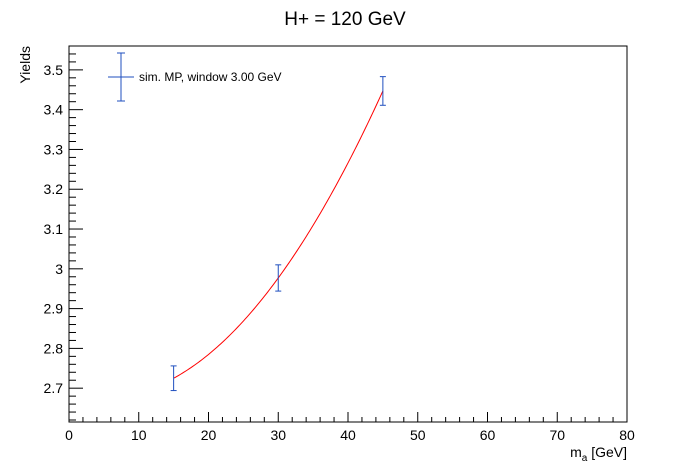 This screenshot has width=696, height=472. I want to click on y-tick-label: 2.9, so click(54, 309).